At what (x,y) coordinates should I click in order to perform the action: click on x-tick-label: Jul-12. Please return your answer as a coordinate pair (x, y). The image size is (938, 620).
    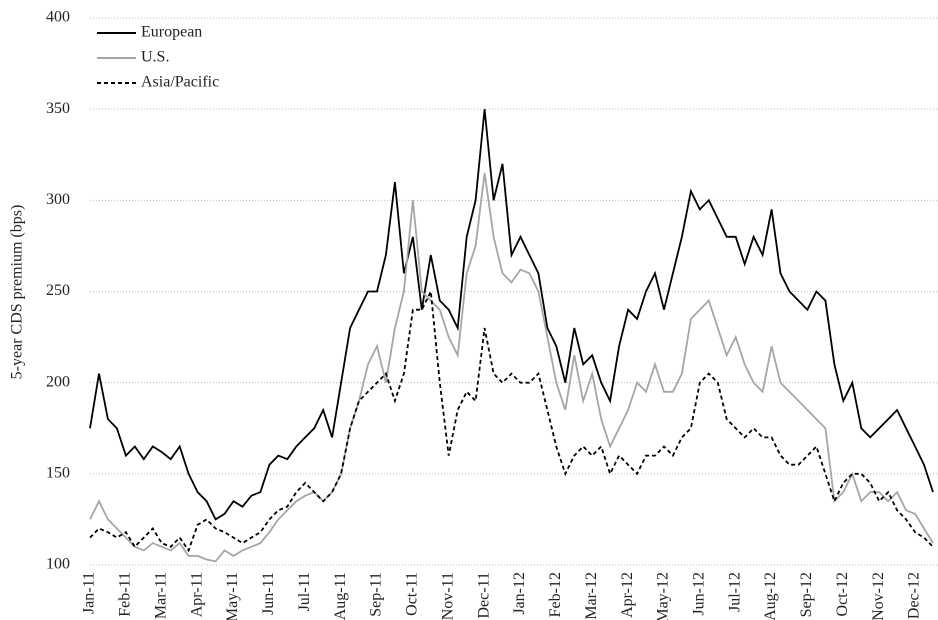
    Looking at the image, I should click on (734, 592).